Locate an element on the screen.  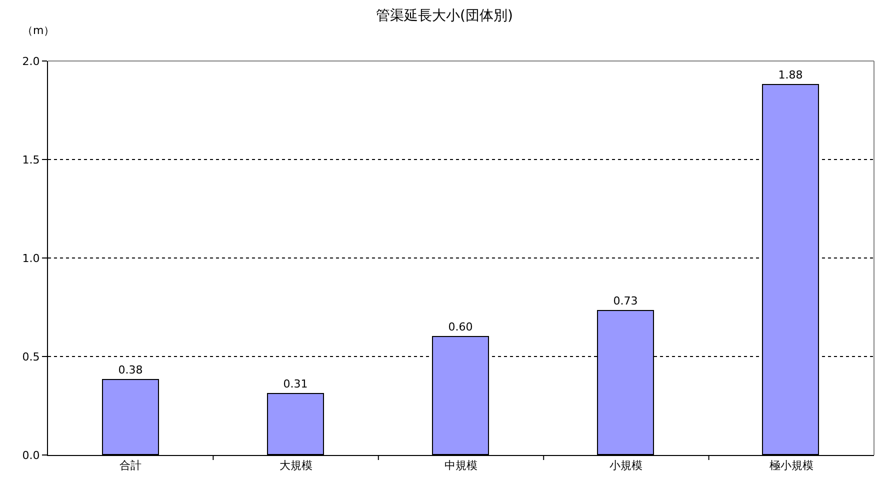
x-tick-label: 大規模 is located at coordinates (295, 465).